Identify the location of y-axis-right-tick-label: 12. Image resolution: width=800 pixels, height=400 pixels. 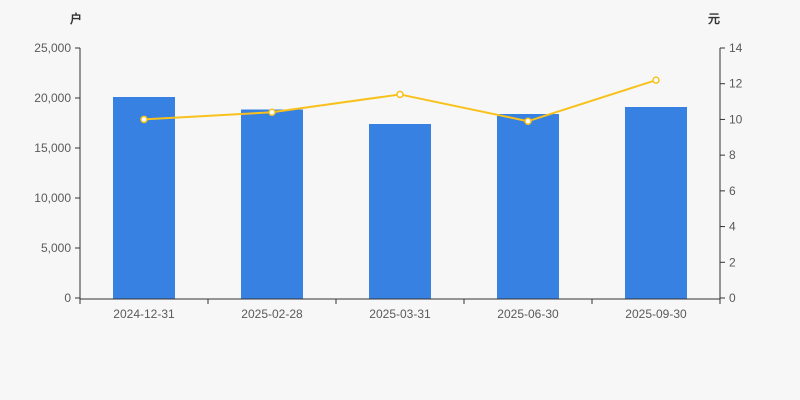
(736, 84).